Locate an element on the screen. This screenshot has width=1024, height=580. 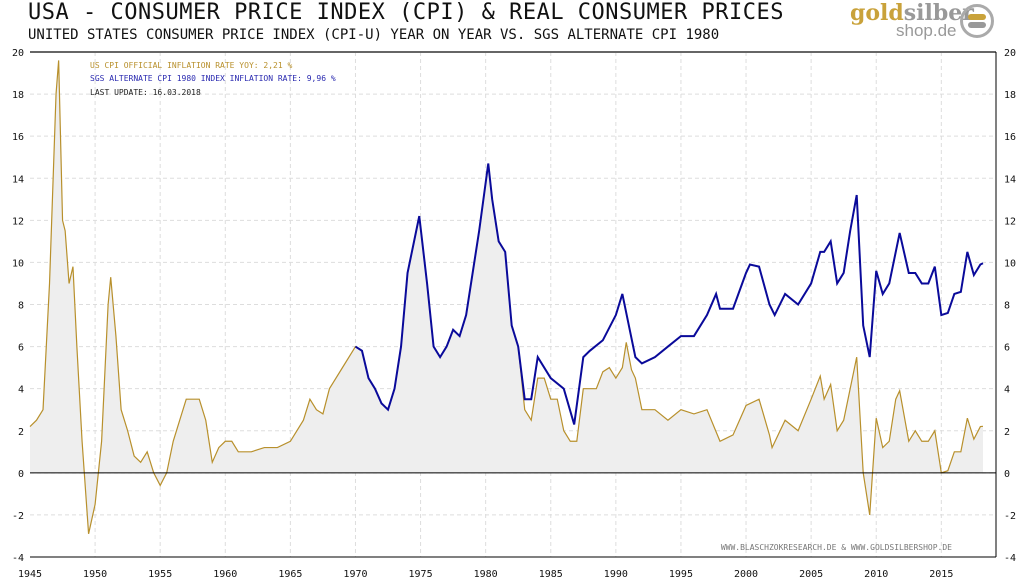
y-tick-label-right: 2 is located at coordinates (1007, 432).